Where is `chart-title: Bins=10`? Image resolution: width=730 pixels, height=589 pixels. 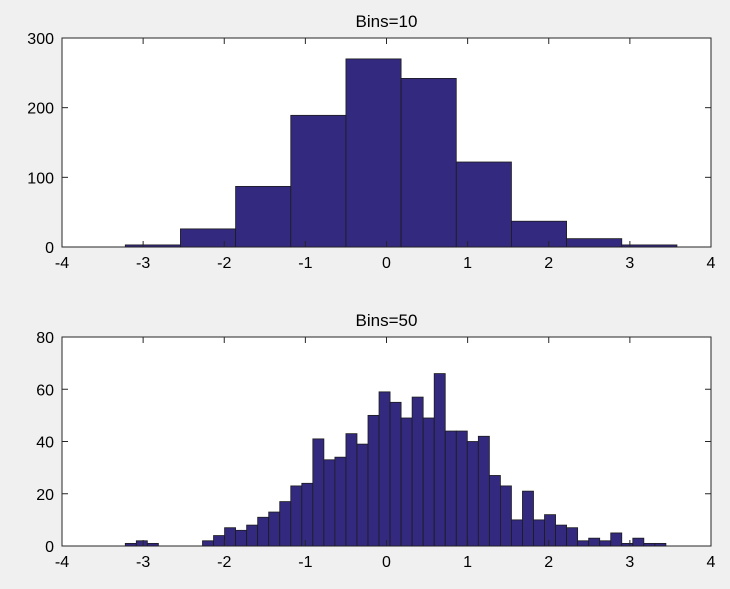 chart-title: Bins=10 is located at coordinates (387, 21).